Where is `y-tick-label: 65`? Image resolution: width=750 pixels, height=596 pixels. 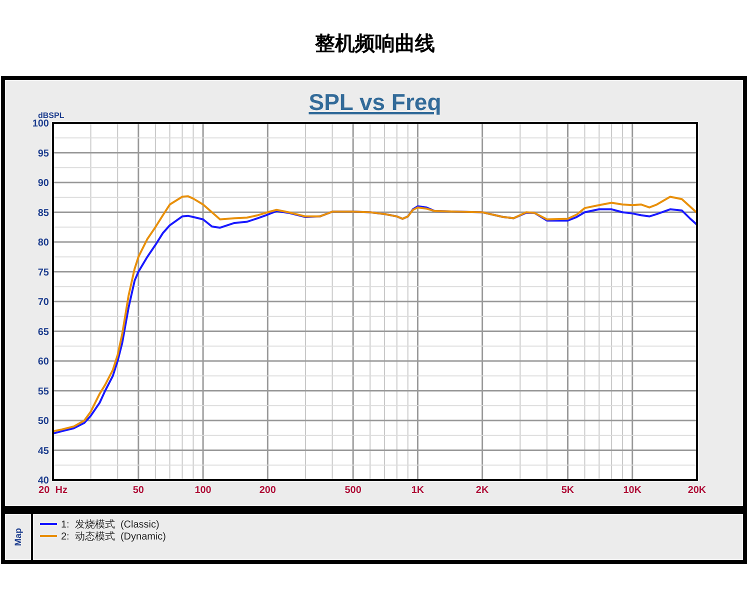
y-tick-label: 65 is located at coordinates (44, 332).